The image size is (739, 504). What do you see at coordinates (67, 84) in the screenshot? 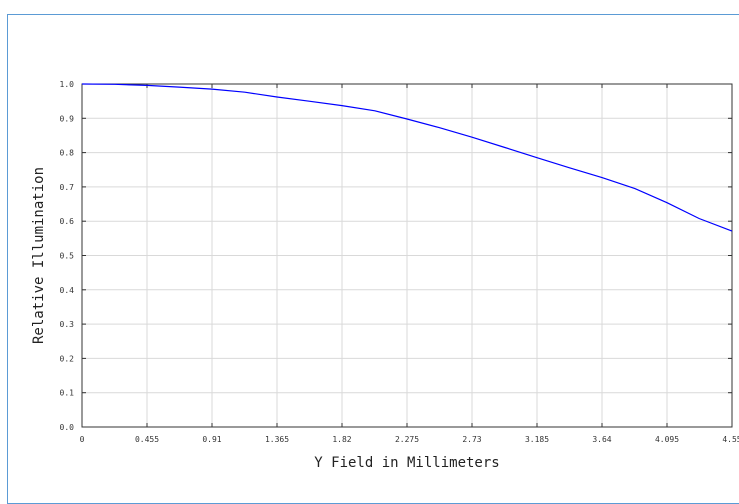
I see `y-tick-label: 1.0` at bounding box center [67, 84].